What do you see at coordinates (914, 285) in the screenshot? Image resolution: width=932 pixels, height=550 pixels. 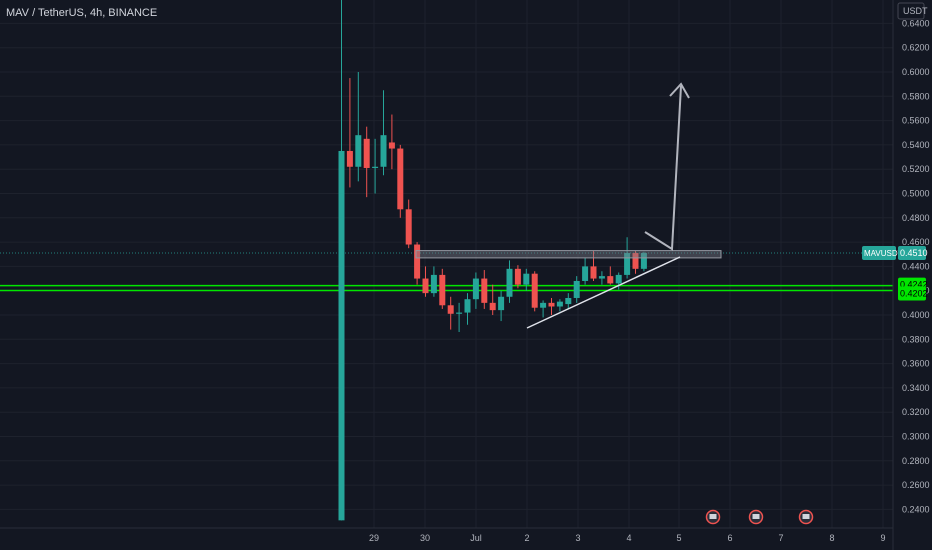 I see `level-price-label: 0.4242` at bounding box center [914, 285].